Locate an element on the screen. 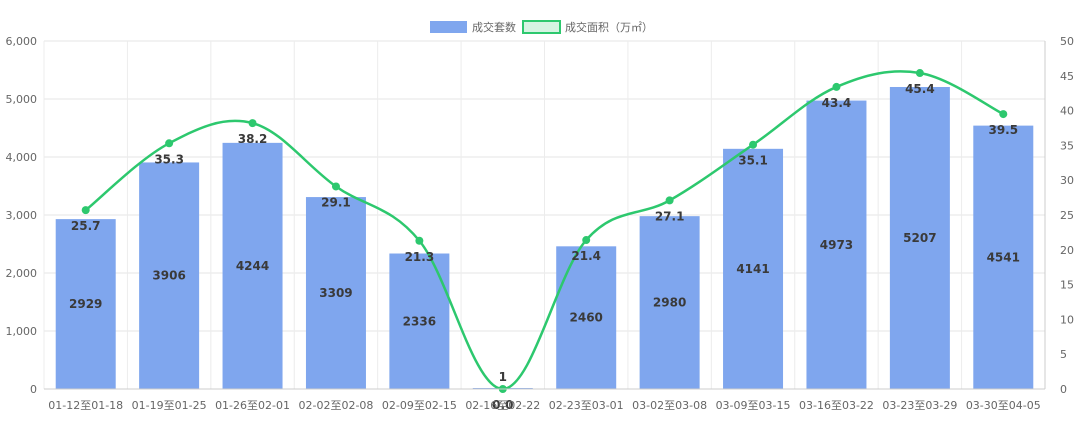 This screenshot has height=427, width=1080. x-tick-label: 03-09至03-15 is located at coordinates (753, 405).